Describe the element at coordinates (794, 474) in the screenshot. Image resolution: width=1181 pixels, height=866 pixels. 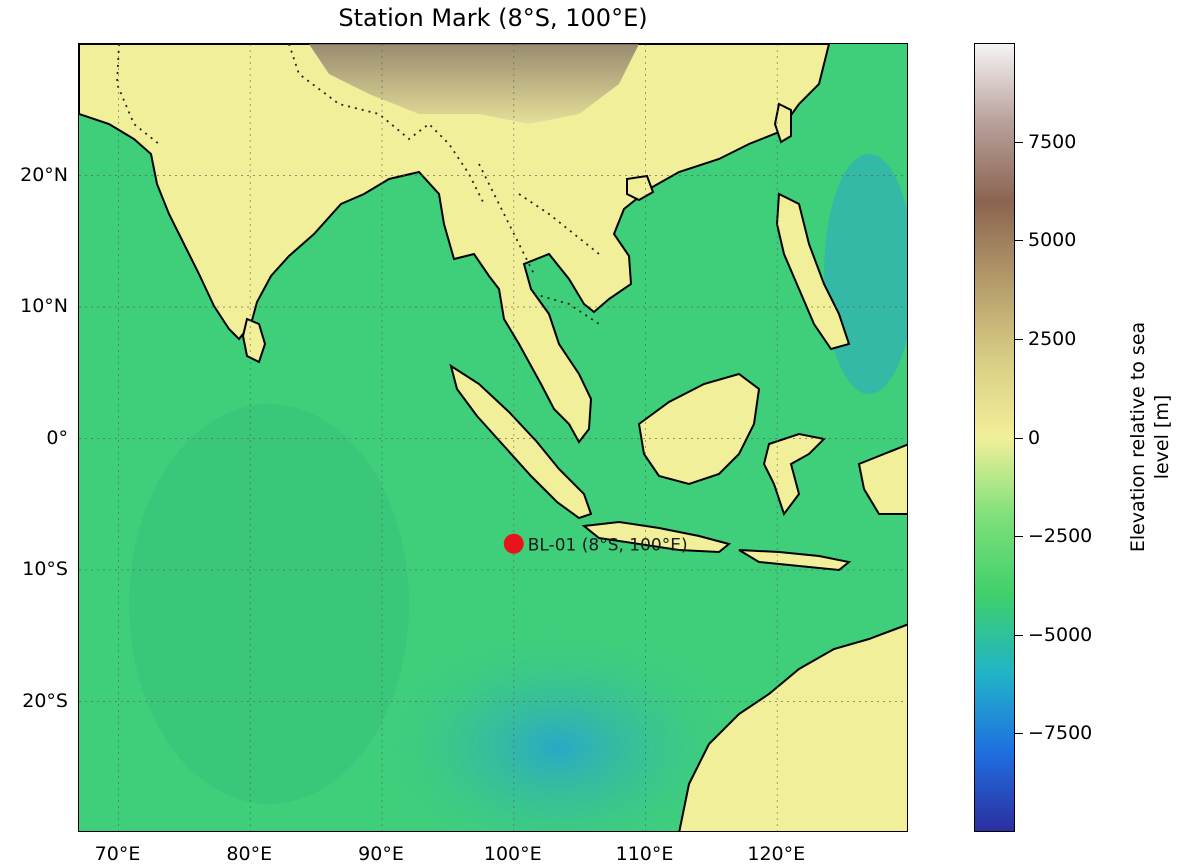
I see `landmass-sulawesi` at that location.